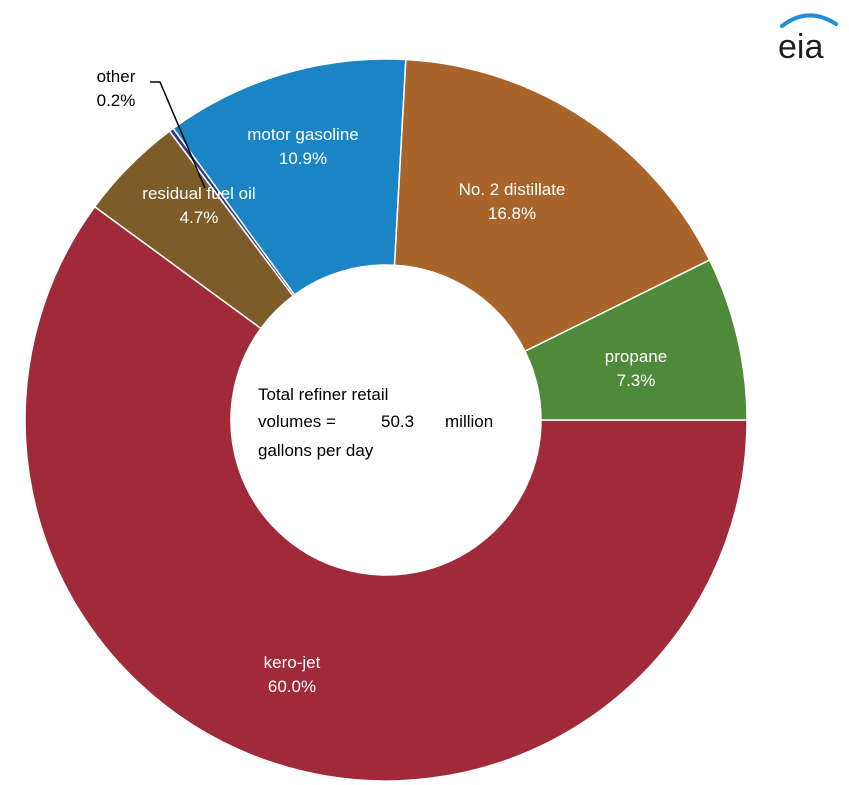  I want to click on slice-name-propane: propane, so click(636, 356).